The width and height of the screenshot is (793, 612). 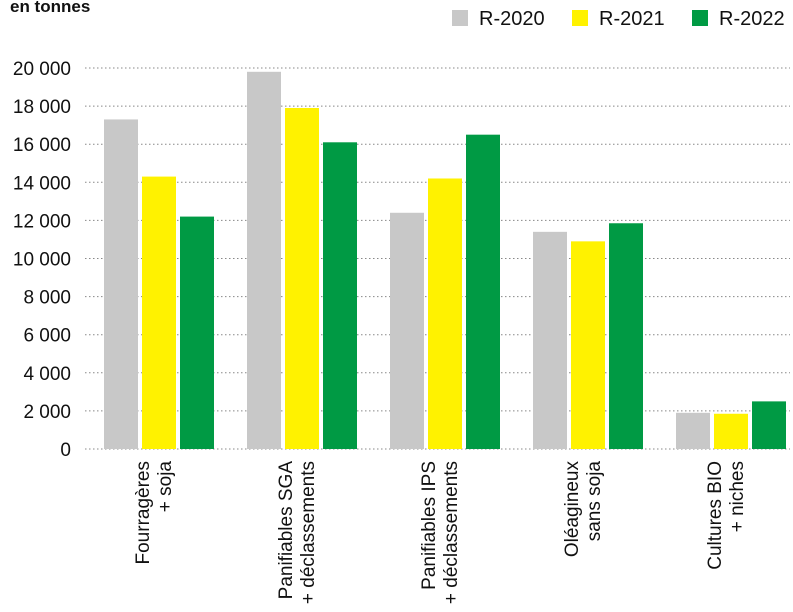 I want to click on legend-swatch-r-2021, so click(x=580, y=18).